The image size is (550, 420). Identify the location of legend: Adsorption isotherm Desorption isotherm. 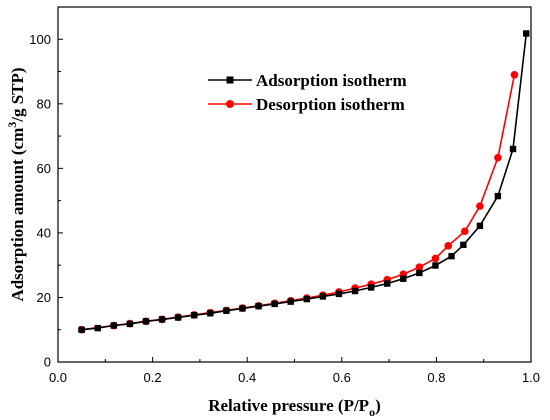
(307, 92).